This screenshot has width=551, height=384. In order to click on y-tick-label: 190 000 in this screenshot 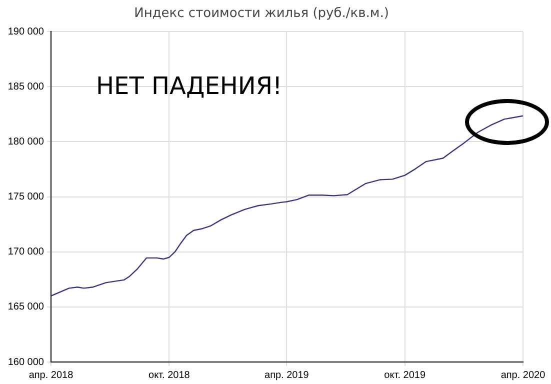, I will do `click(26, 32)`.